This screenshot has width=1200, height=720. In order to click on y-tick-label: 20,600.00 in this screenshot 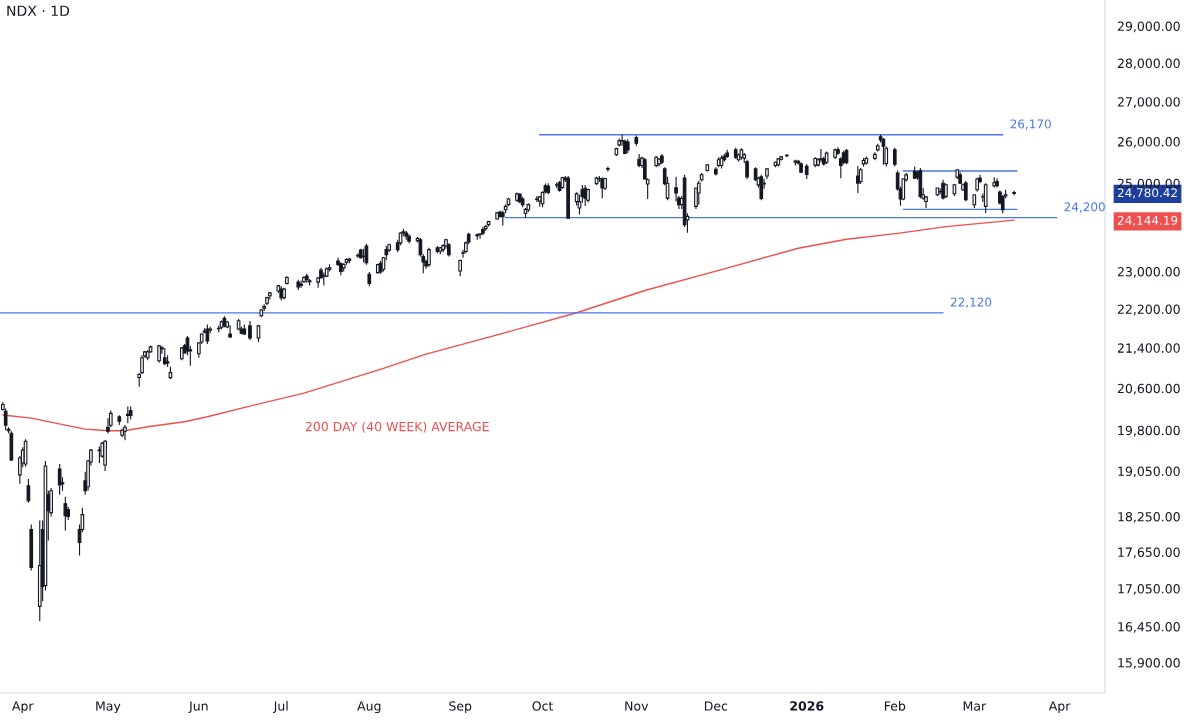, I will do `click(1148, 389)`.